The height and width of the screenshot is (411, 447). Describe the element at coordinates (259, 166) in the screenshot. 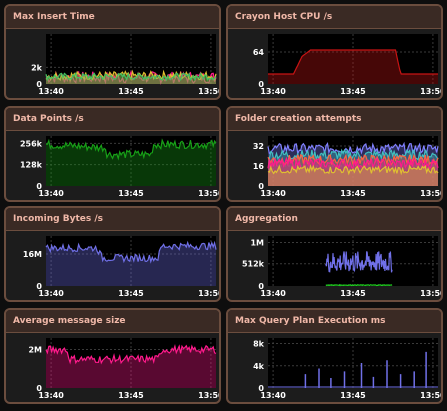

I see `y-tick-label: 16` at that location.